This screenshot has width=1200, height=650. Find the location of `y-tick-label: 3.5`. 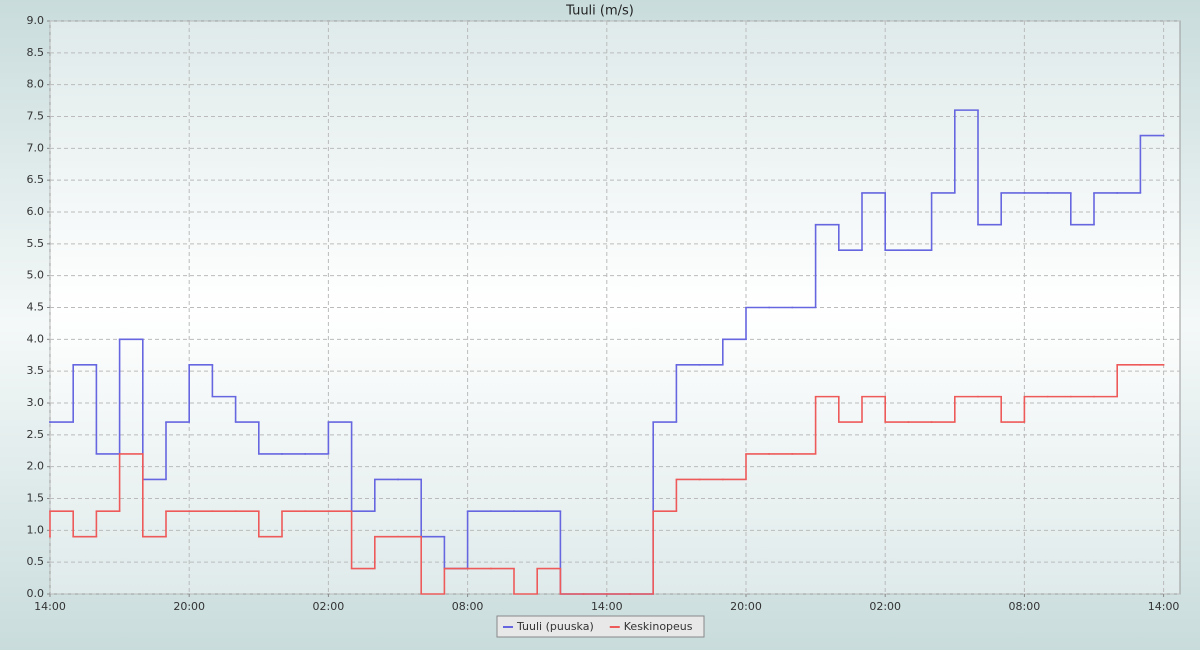

y-tick-label: 3.5 is located at coordinates (36, 370).